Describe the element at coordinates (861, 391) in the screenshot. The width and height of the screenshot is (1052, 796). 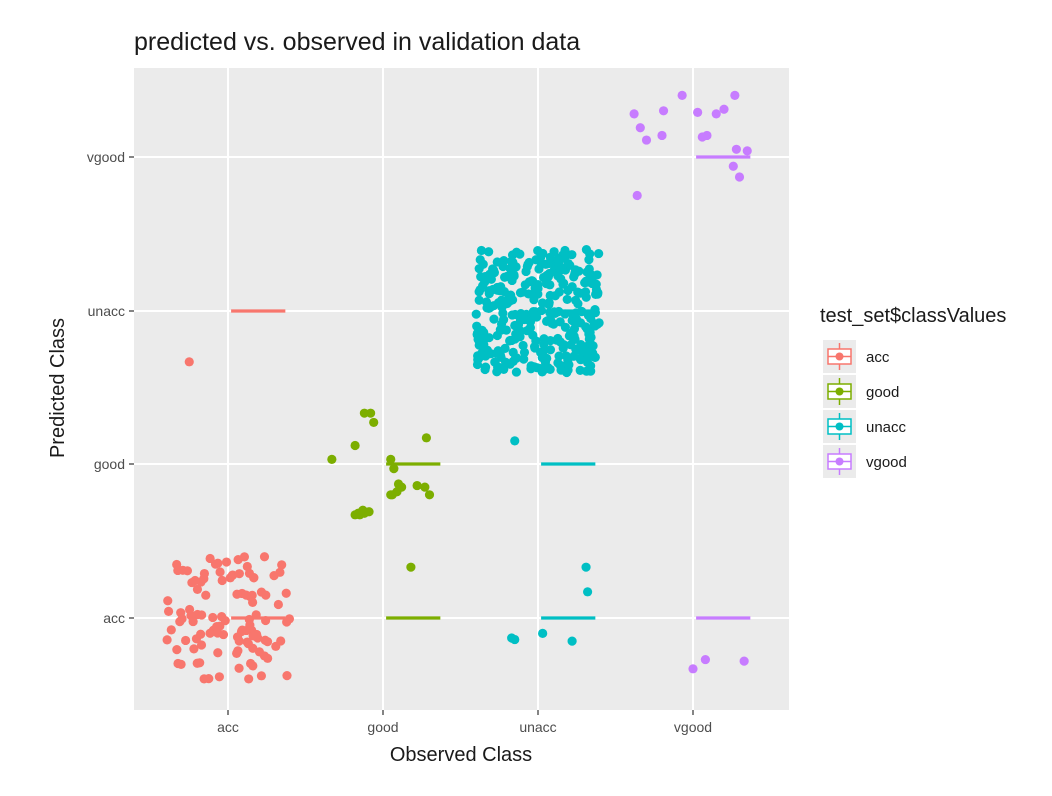
I see `legend-item-good: good` at that location.